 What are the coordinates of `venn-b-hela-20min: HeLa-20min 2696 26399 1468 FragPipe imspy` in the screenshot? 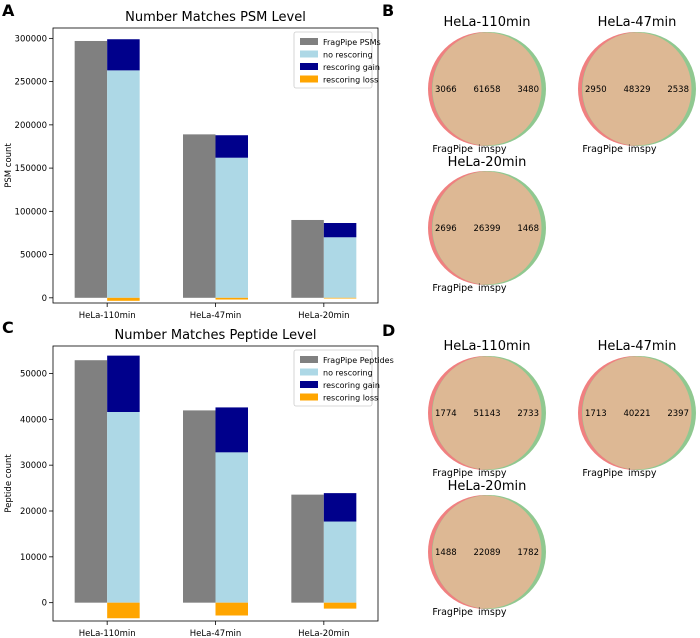 It's located at (487, 224).